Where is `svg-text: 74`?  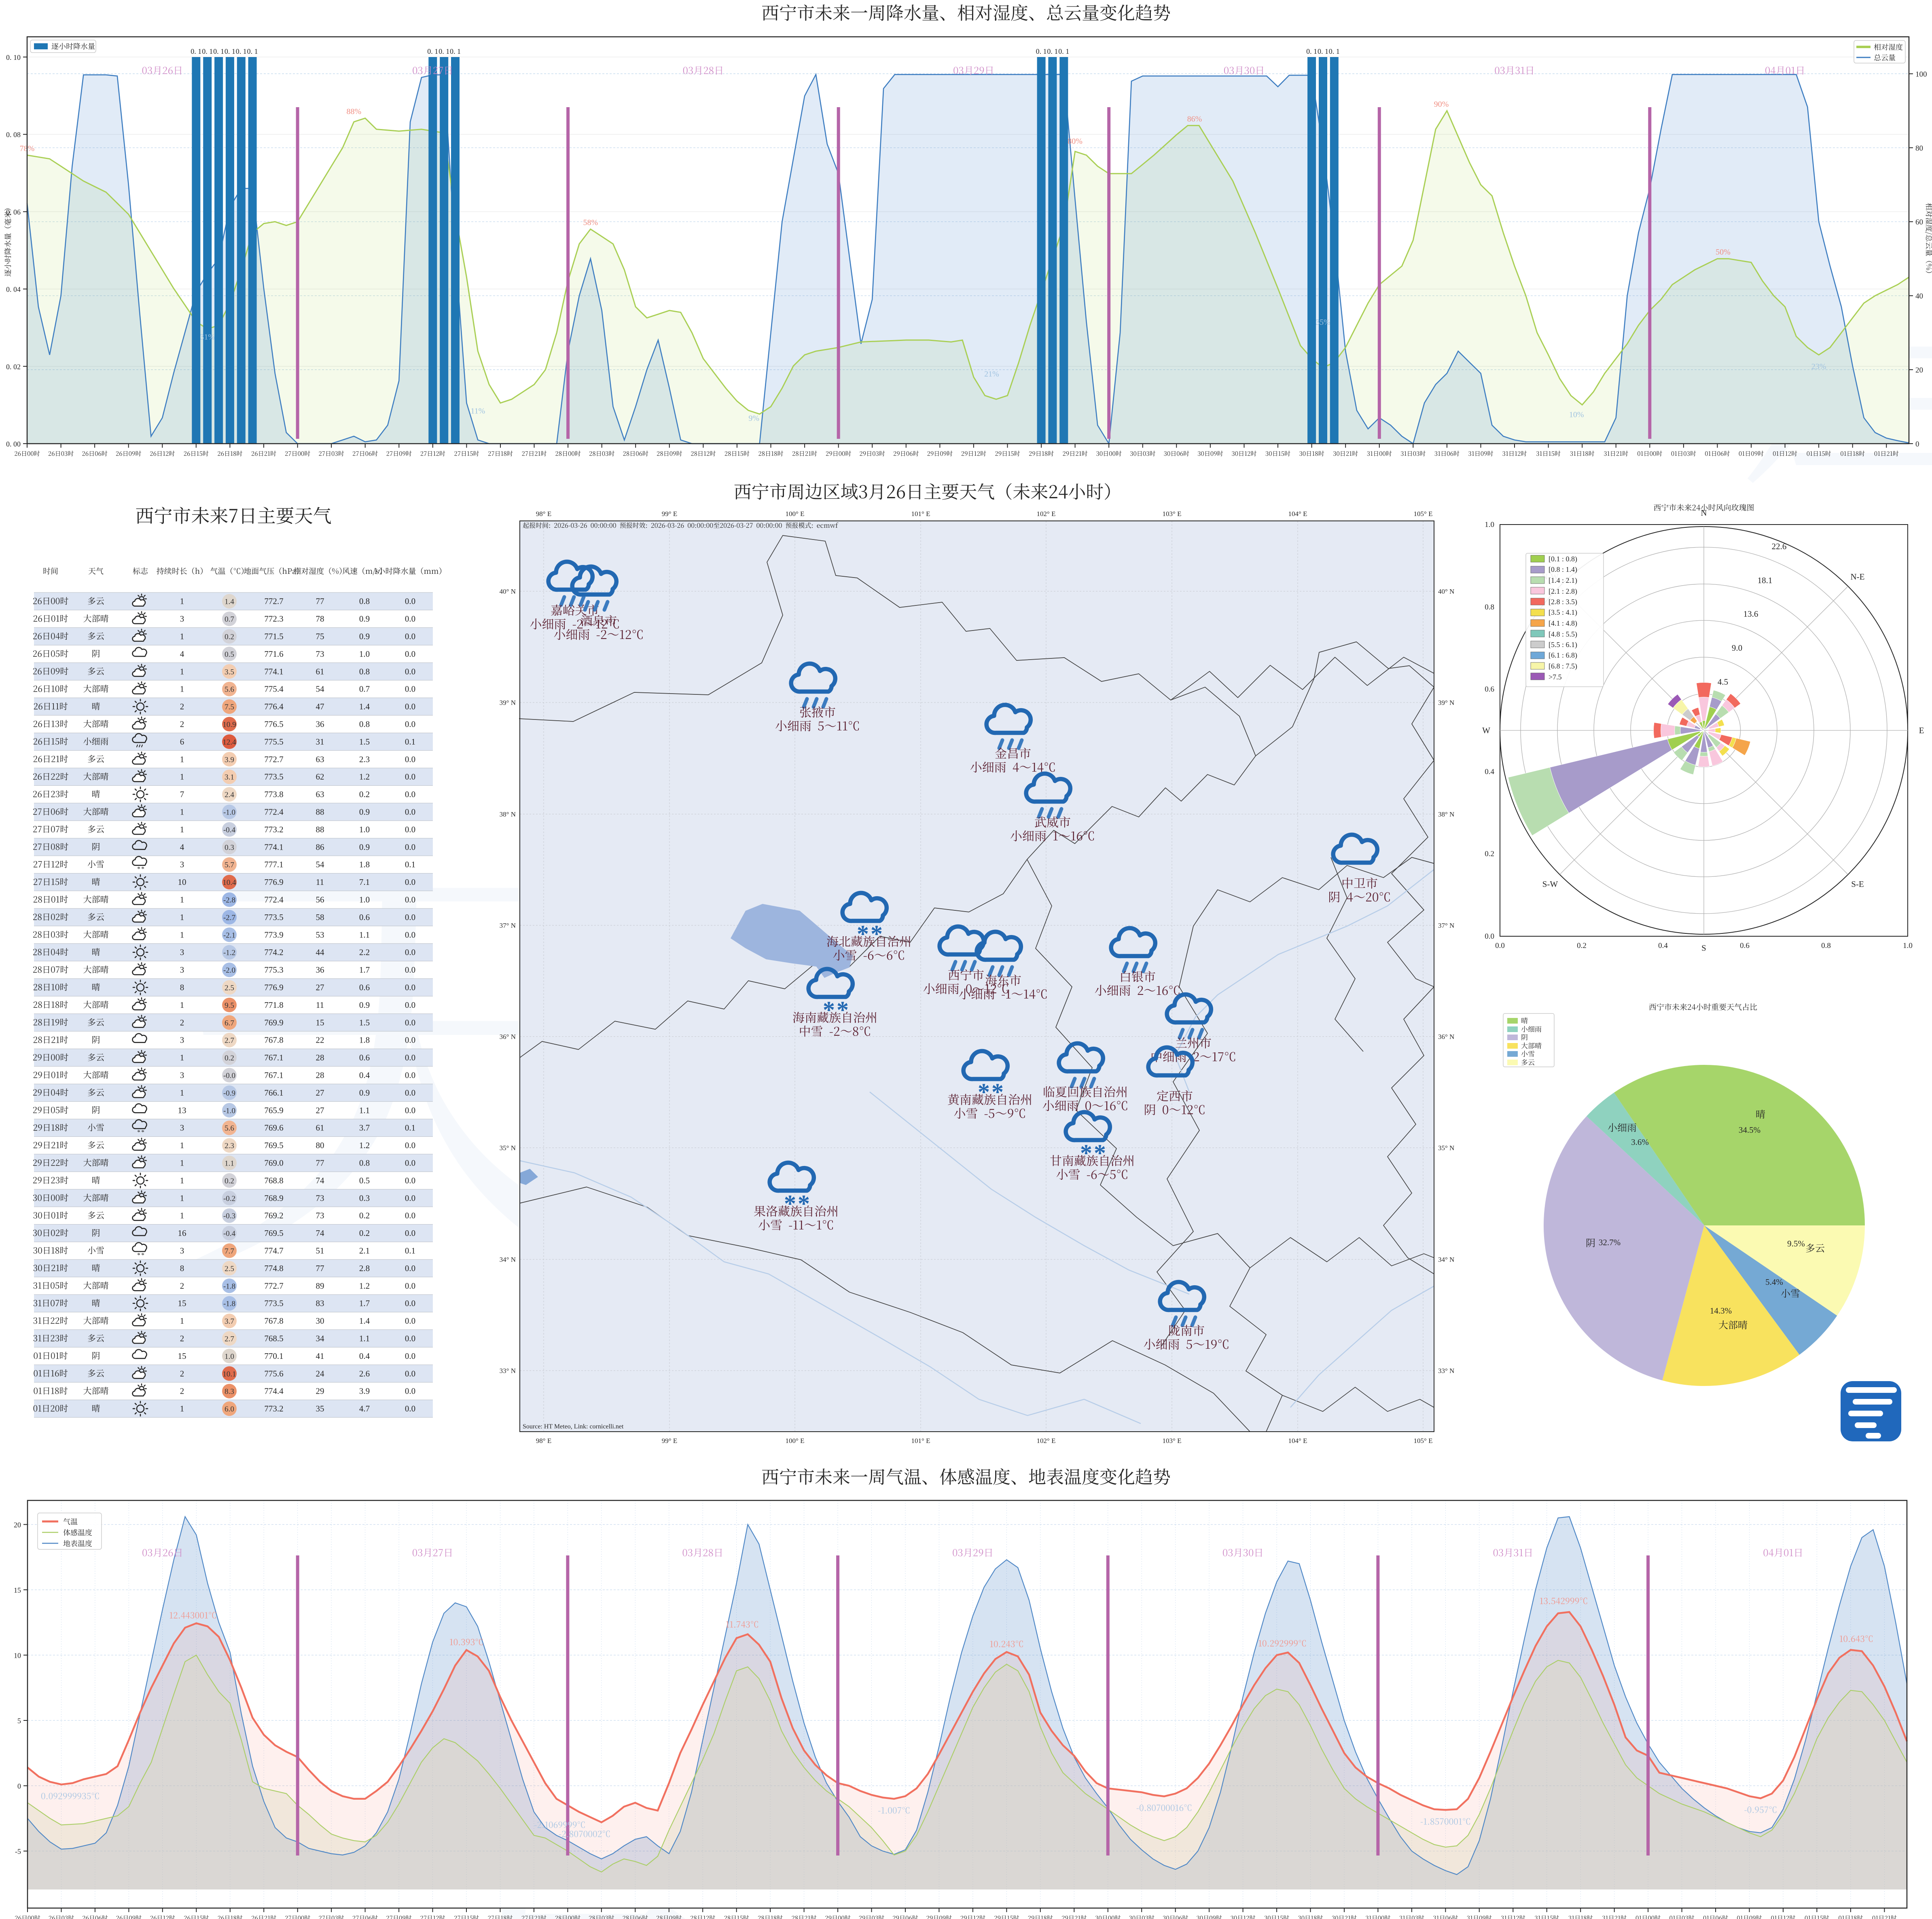 svg-text: 74 is located at coordinates (320, 1233).